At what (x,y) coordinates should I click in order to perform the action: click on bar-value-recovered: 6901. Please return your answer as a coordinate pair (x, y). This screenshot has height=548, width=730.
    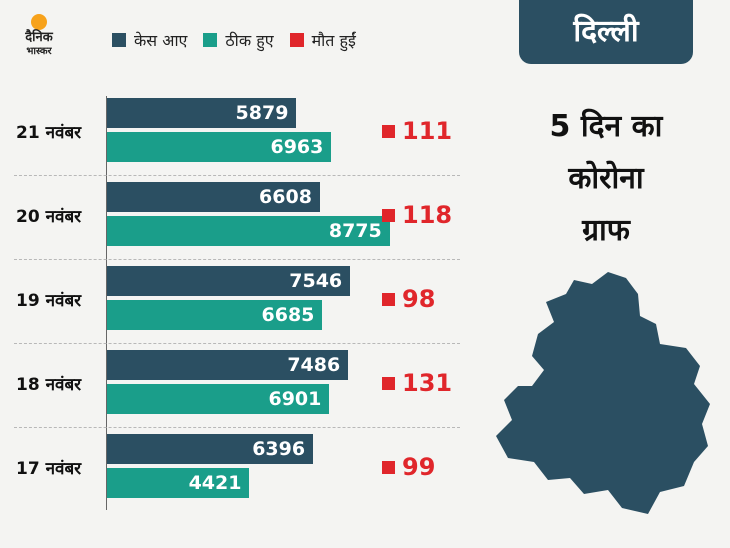
    Looking at the image, I should click on (295, 399).